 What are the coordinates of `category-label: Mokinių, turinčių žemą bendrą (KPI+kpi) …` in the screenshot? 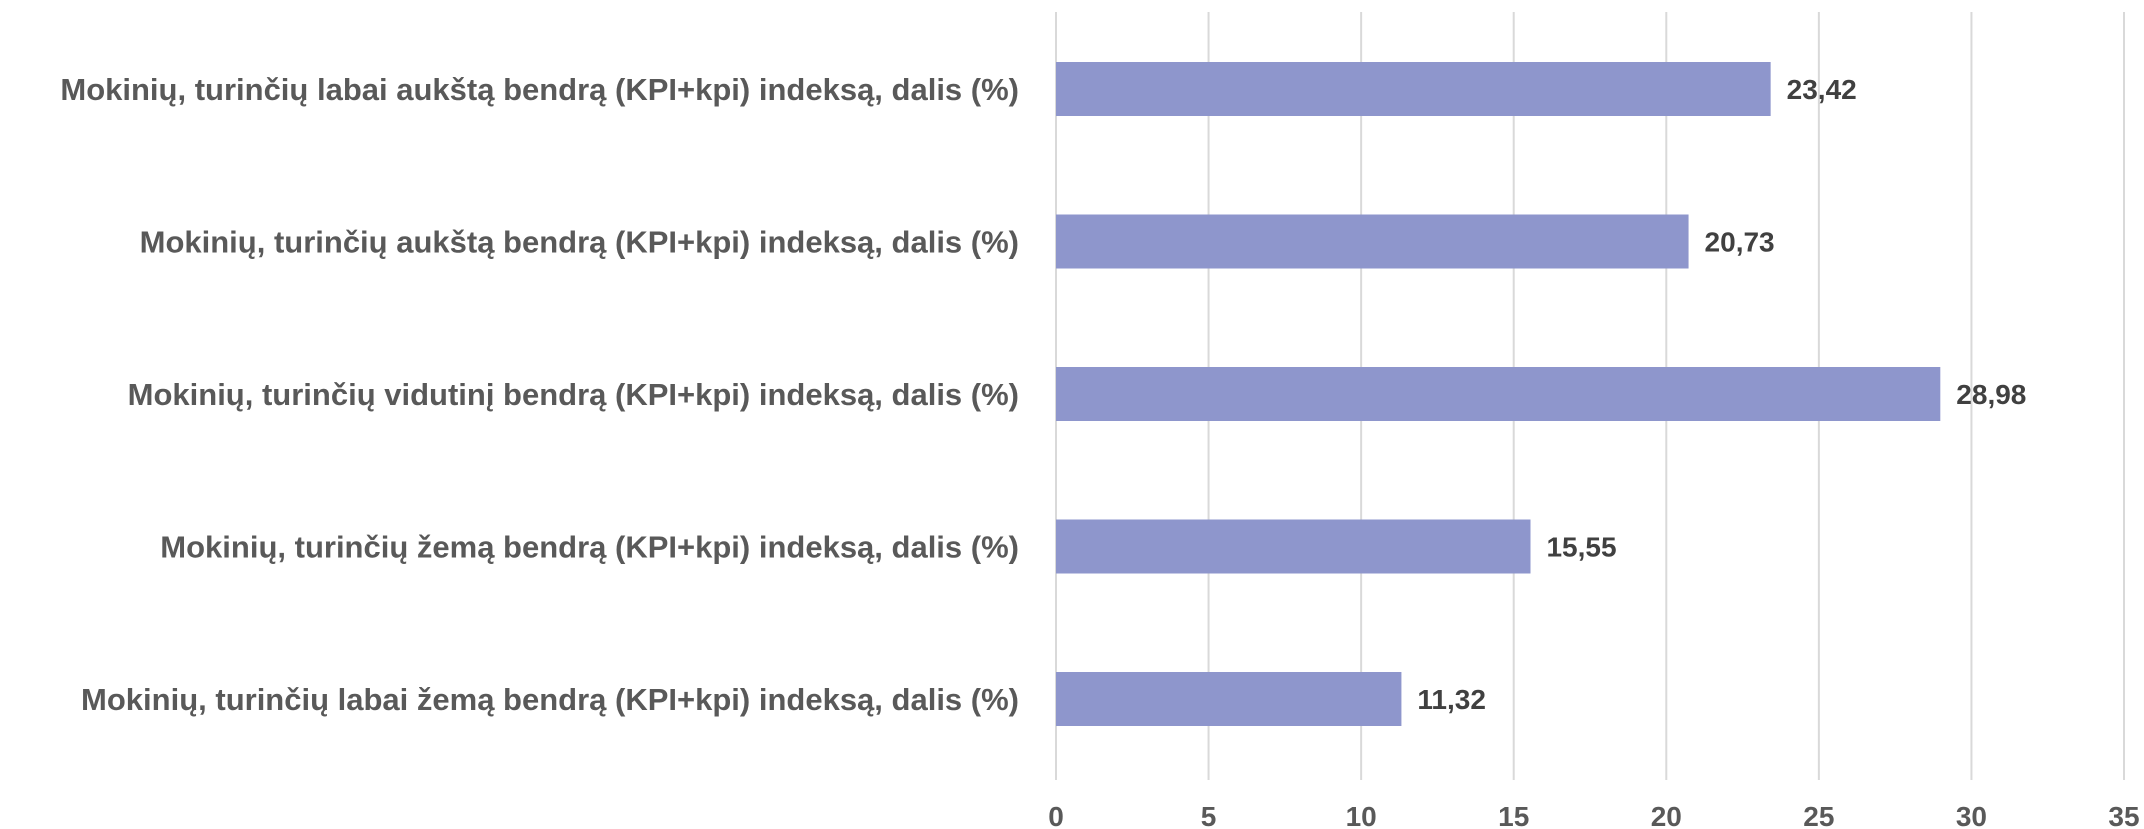 It's located at (589, 547).